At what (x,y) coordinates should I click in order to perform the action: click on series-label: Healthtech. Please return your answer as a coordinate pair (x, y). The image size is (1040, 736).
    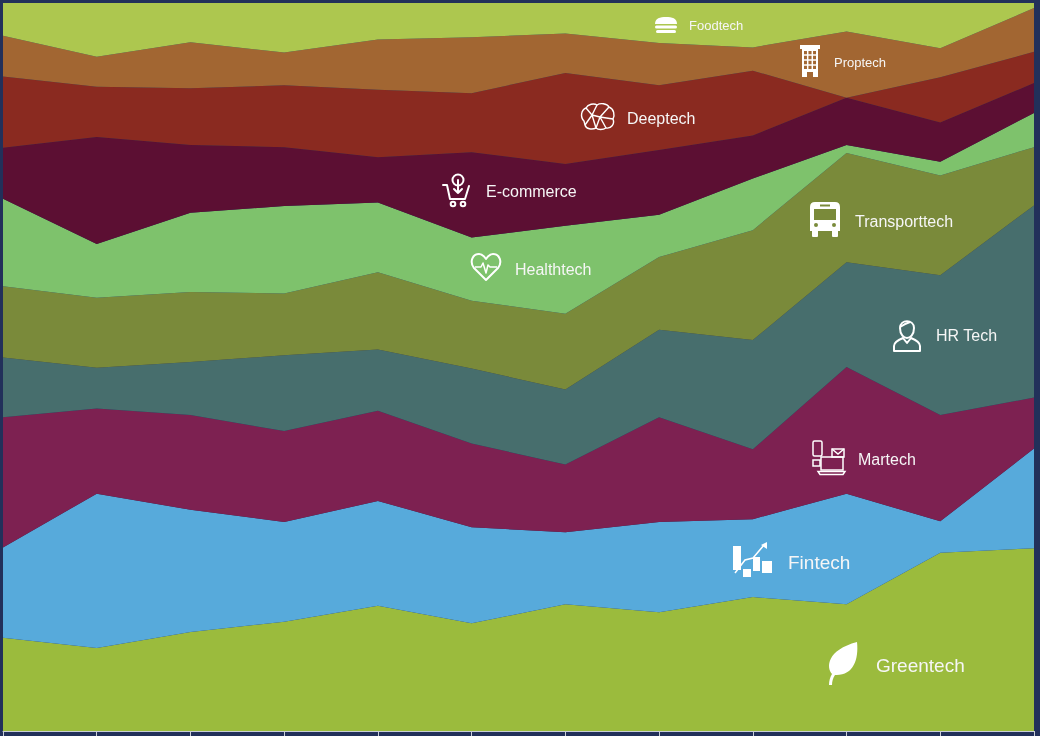
    Looking at the image, I should click on (553, 269).